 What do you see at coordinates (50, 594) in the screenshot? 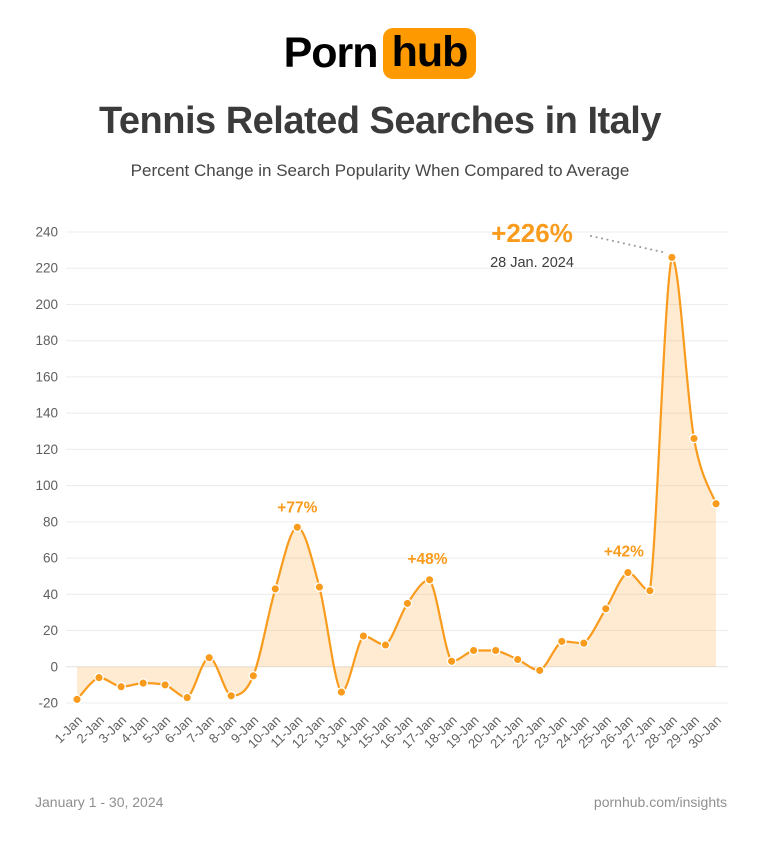
I see `y-tick-label: 40` at bounding box center [50, 594].